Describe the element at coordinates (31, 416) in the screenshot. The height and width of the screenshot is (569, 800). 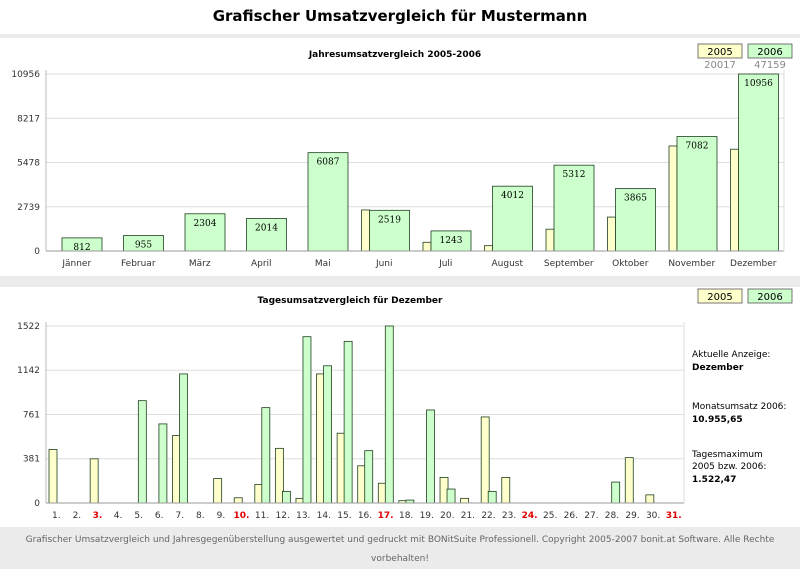
I see `day-ytick: 761` at that location.